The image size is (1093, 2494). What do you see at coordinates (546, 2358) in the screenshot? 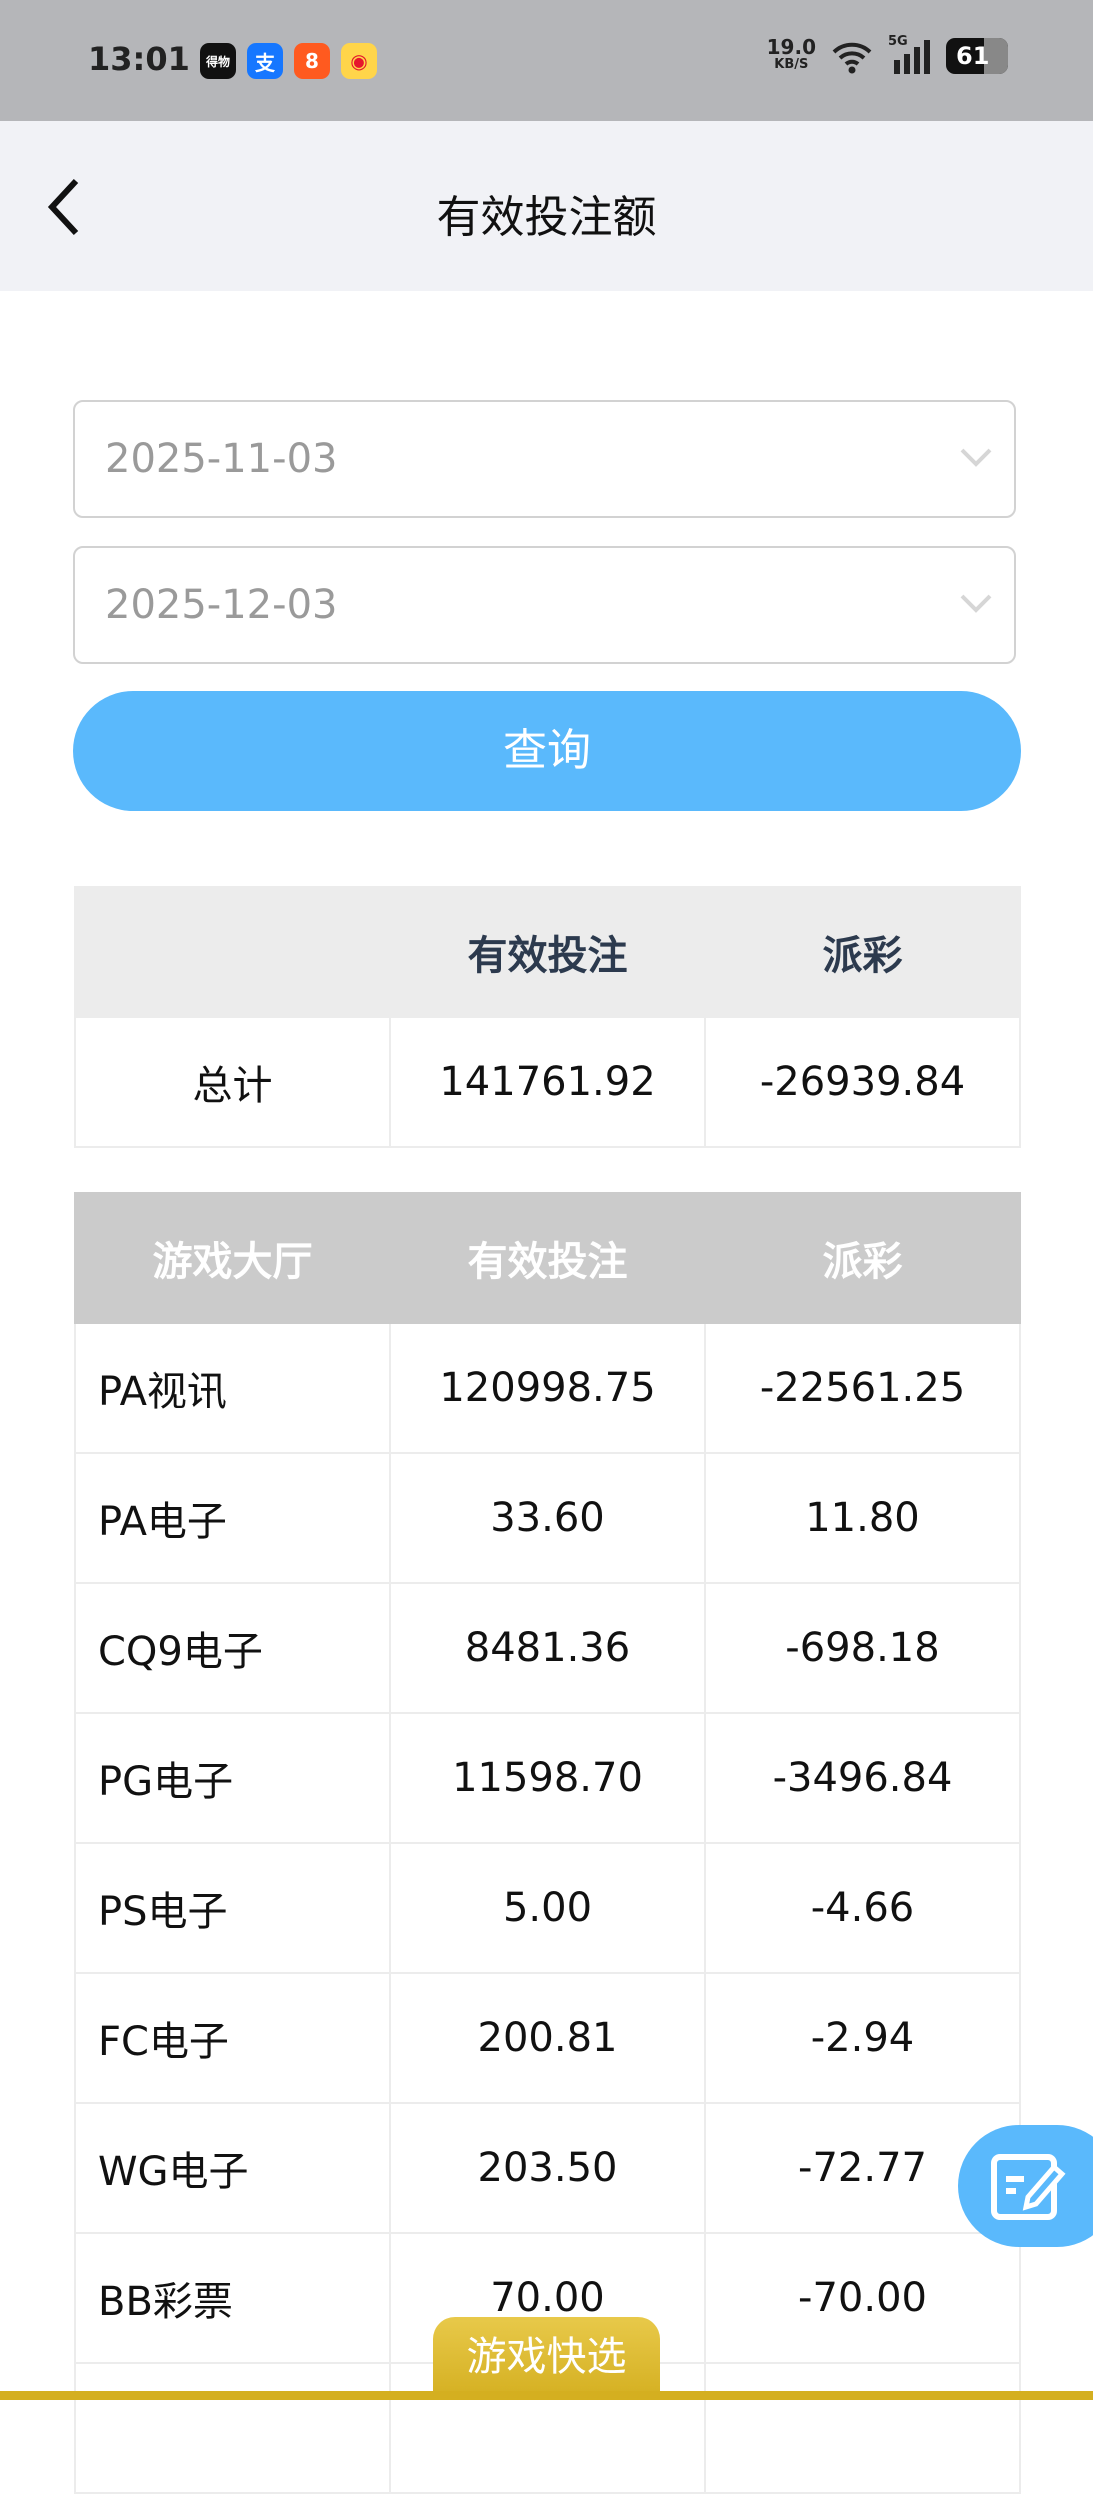
I see `game-quick-select-tab: 游戏快选` at bounding box center [546, 2358].